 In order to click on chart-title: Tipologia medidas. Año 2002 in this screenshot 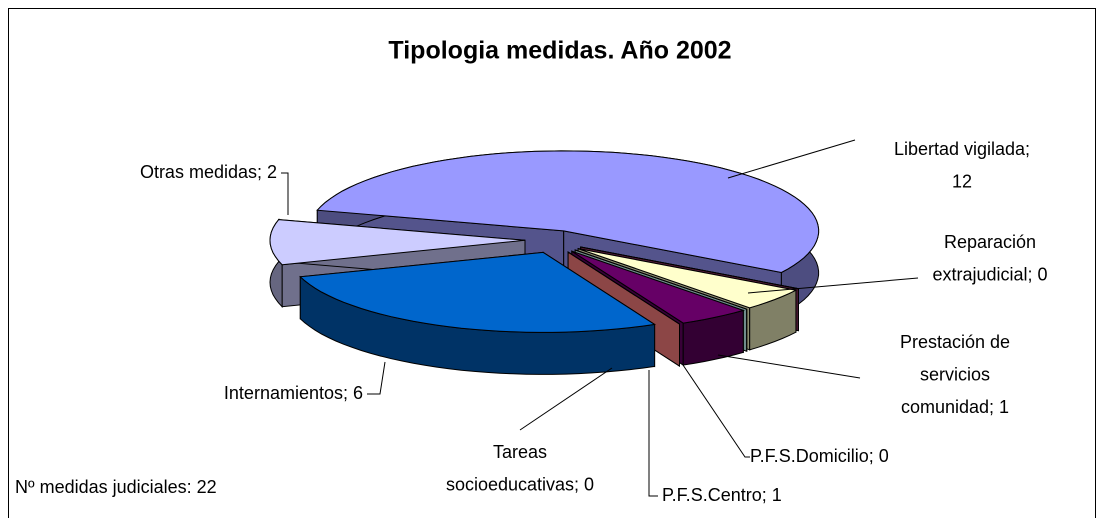, I will do `click(559, 51)`.